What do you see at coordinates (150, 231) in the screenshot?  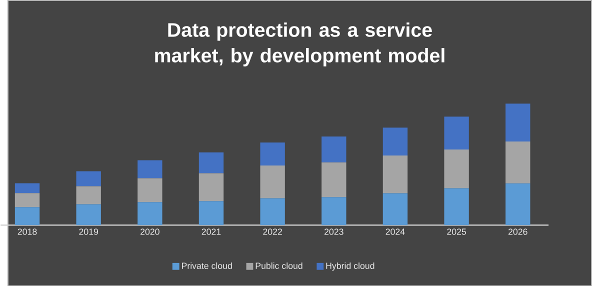 I see `x-tick-label: 2020` at bounding box center [150, 231].